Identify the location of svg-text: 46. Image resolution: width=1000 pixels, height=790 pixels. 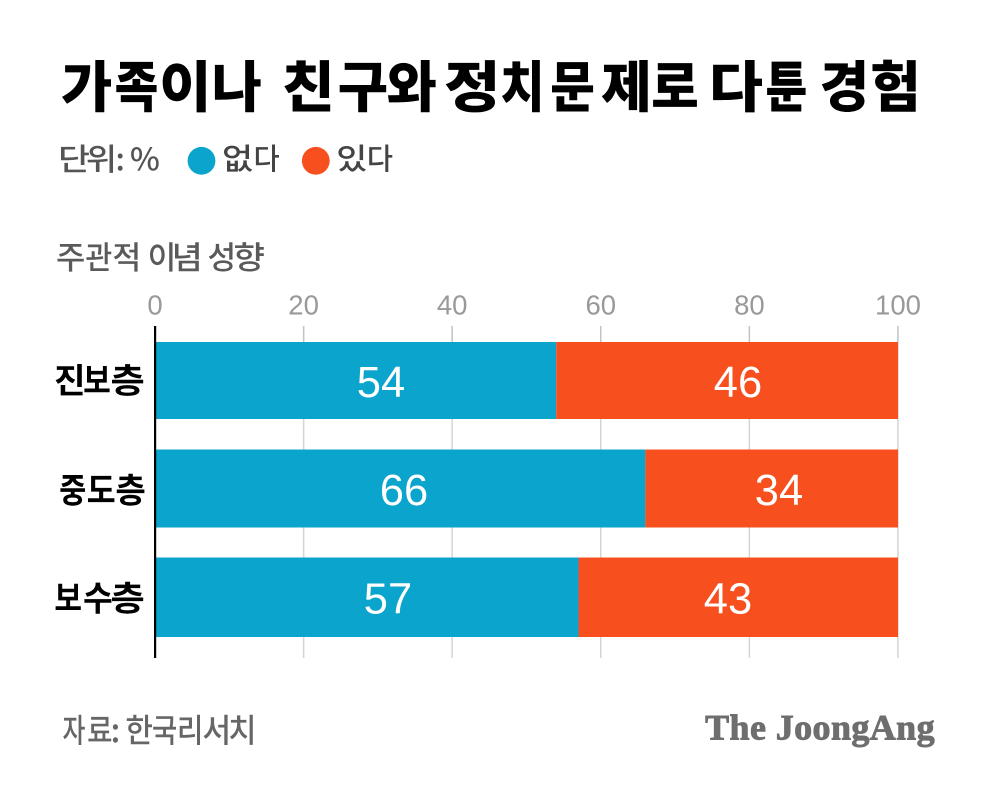
(738, 383).